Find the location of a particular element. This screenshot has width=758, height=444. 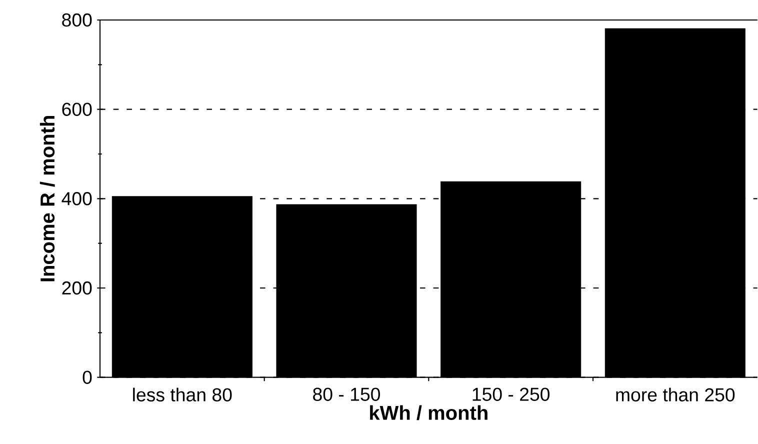

x-tick-label: more than 250 is located at coordinates (675, 395).